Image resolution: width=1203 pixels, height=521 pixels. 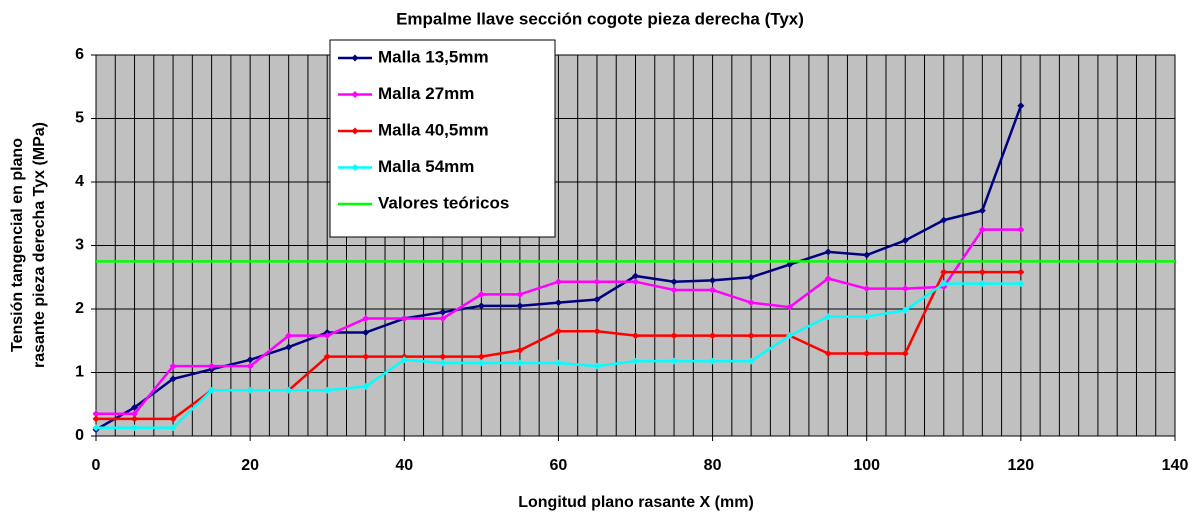 What do you see at coordinates (79, 372) in the screenshot?
I see `y-tick-label: 1` at bounding box center [79, 372].